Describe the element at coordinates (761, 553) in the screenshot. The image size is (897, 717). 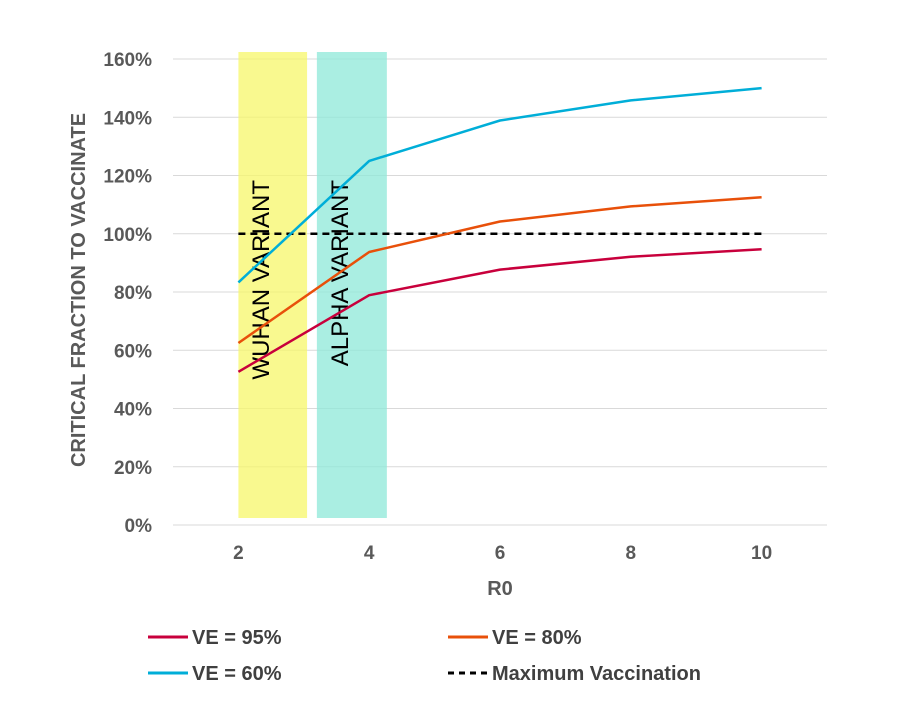
I see `x-tick-label: 10` at that location.